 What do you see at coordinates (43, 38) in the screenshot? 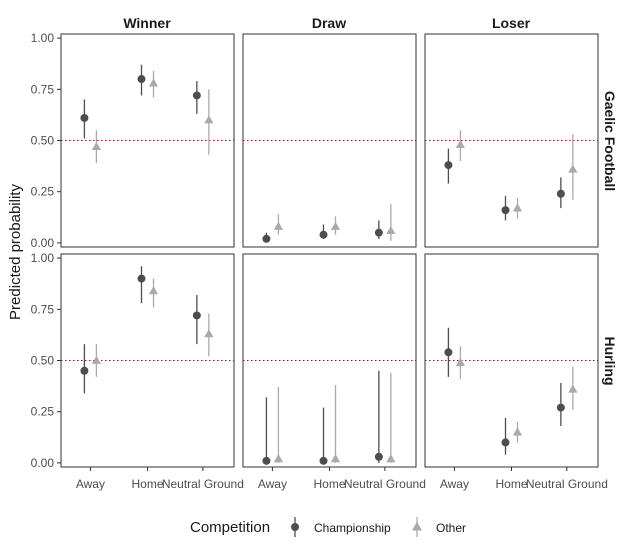
I see `y-tick-label-row1-1-00: 1.00` at bounding box center [43, 38].